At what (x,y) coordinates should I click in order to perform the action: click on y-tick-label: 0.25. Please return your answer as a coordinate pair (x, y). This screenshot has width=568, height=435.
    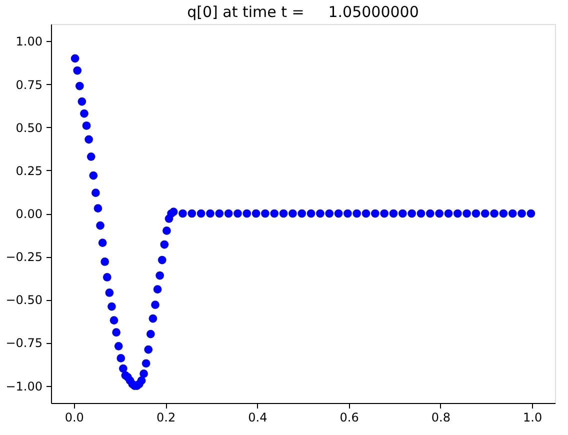
    Looking at the image, I should click on (29, 171).